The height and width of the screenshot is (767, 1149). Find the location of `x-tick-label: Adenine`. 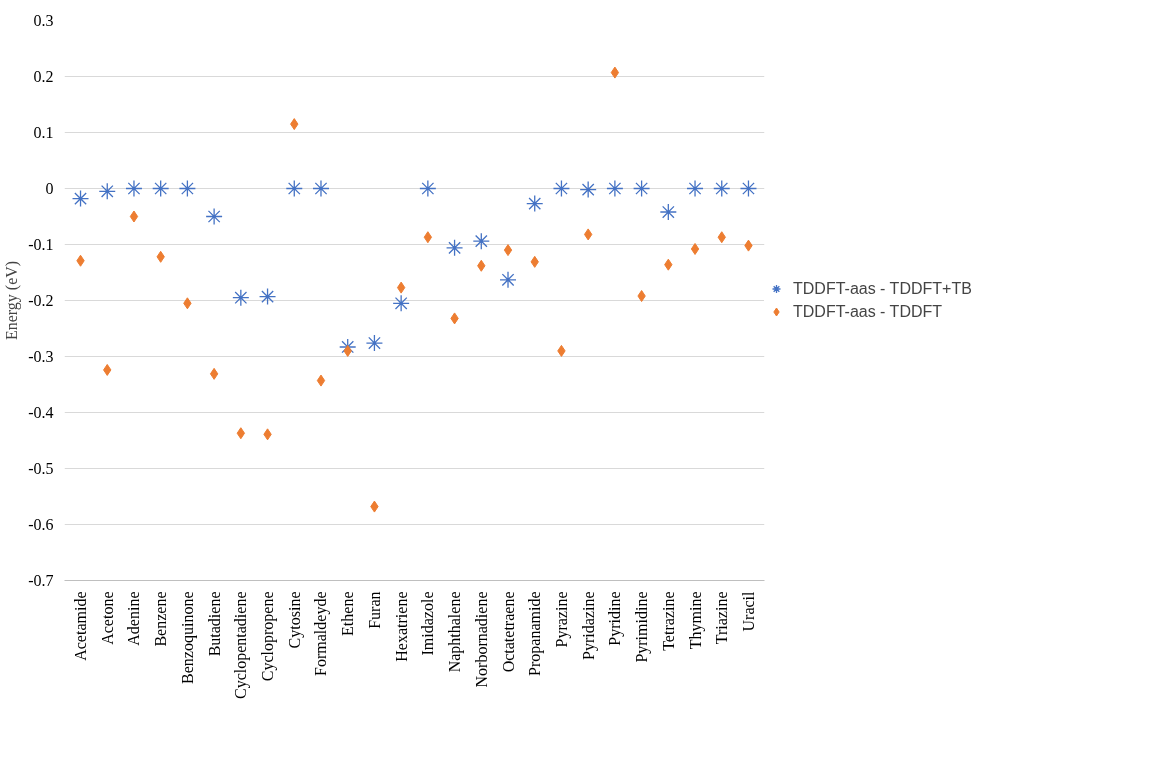

x-tick-label: Adenine is located at coordinates (134, 618).